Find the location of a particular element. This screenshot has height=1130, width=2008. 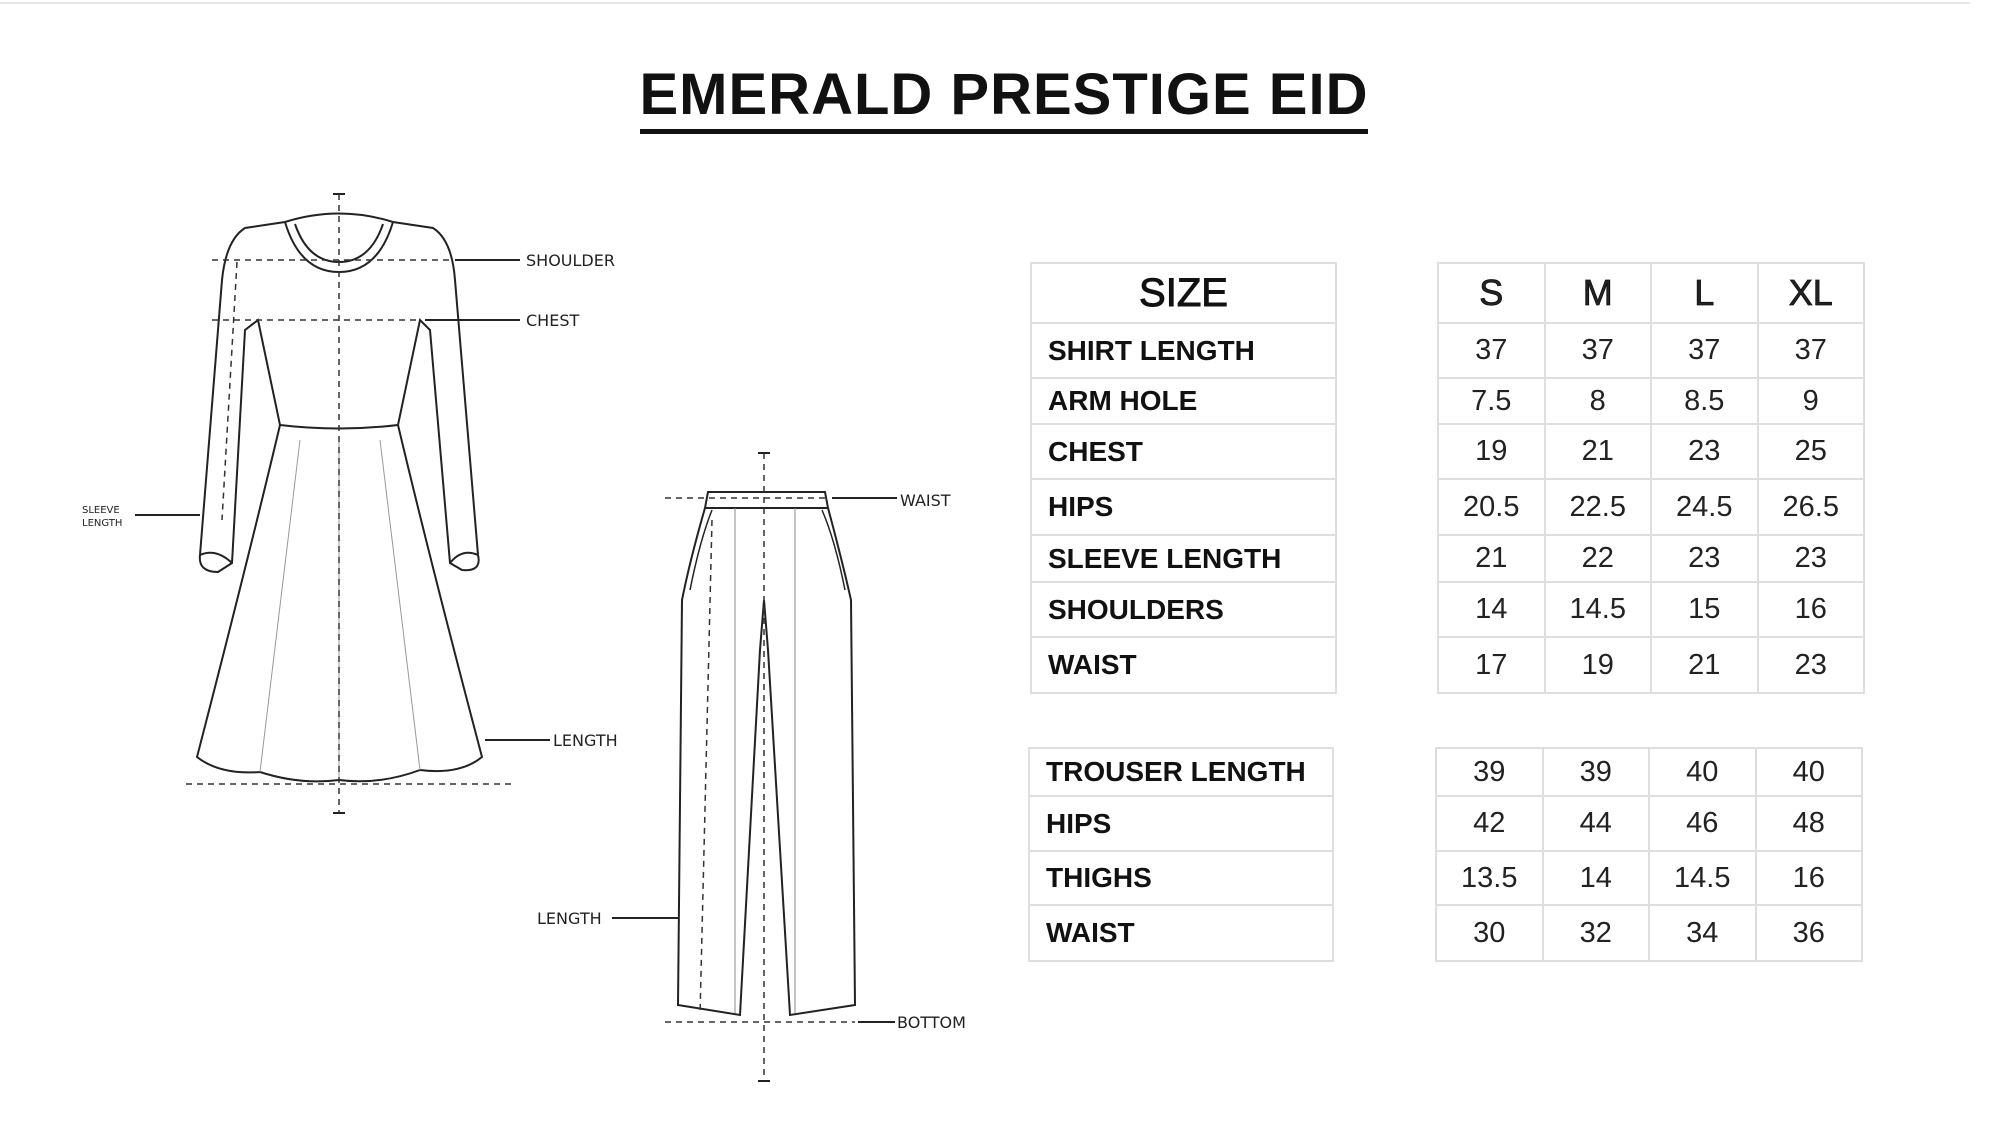

cell: 42 is located at coordinates (1489, 823).